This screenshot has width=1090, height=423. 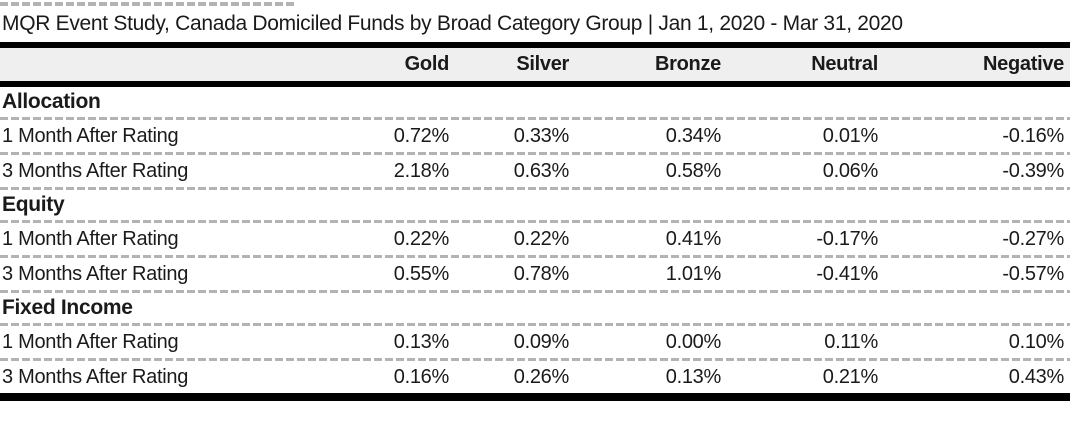 What do you see at coordinates (535, 102) in the screenshot?
I see `group-header-row-allocation: Allocation` at bounding box center [535, 102].